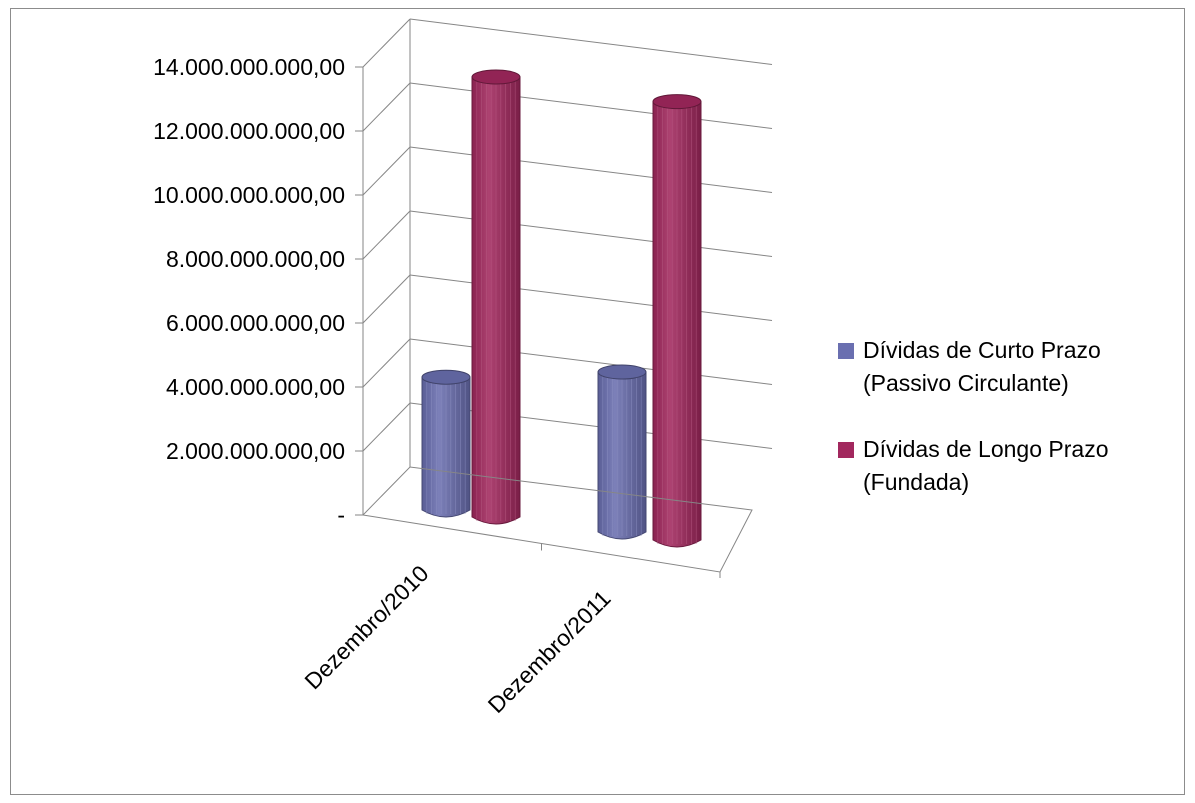 The width and height of the screenshot is (1195, 803). What do you see at coordinates (916, 482) in the screenshot?
I see `legend-label: (Fundada)` at bounding box center [916, 482].